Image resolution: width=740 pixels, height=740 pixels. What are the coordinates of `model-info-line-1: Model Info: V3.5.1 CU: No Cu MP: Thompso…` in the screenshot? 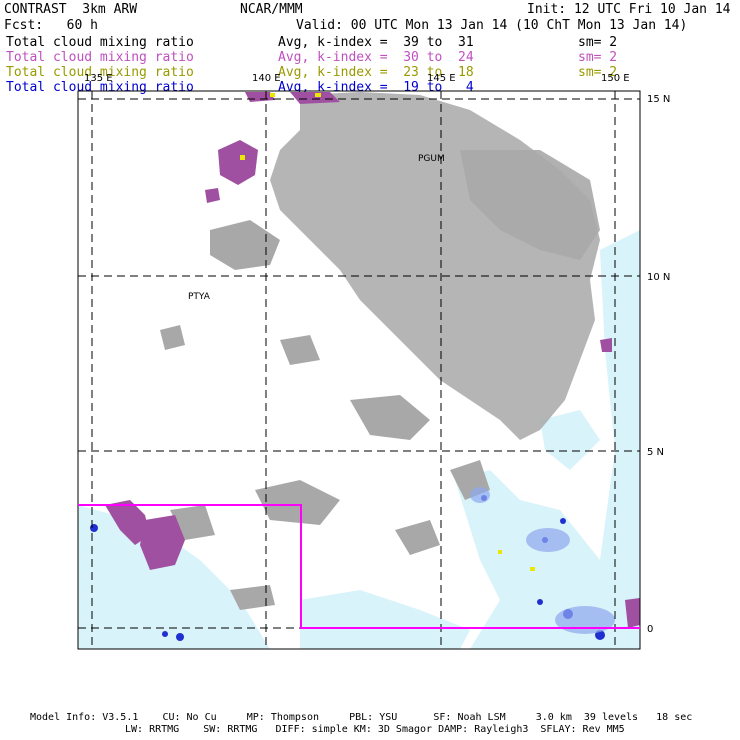 It's located at (361, 717).